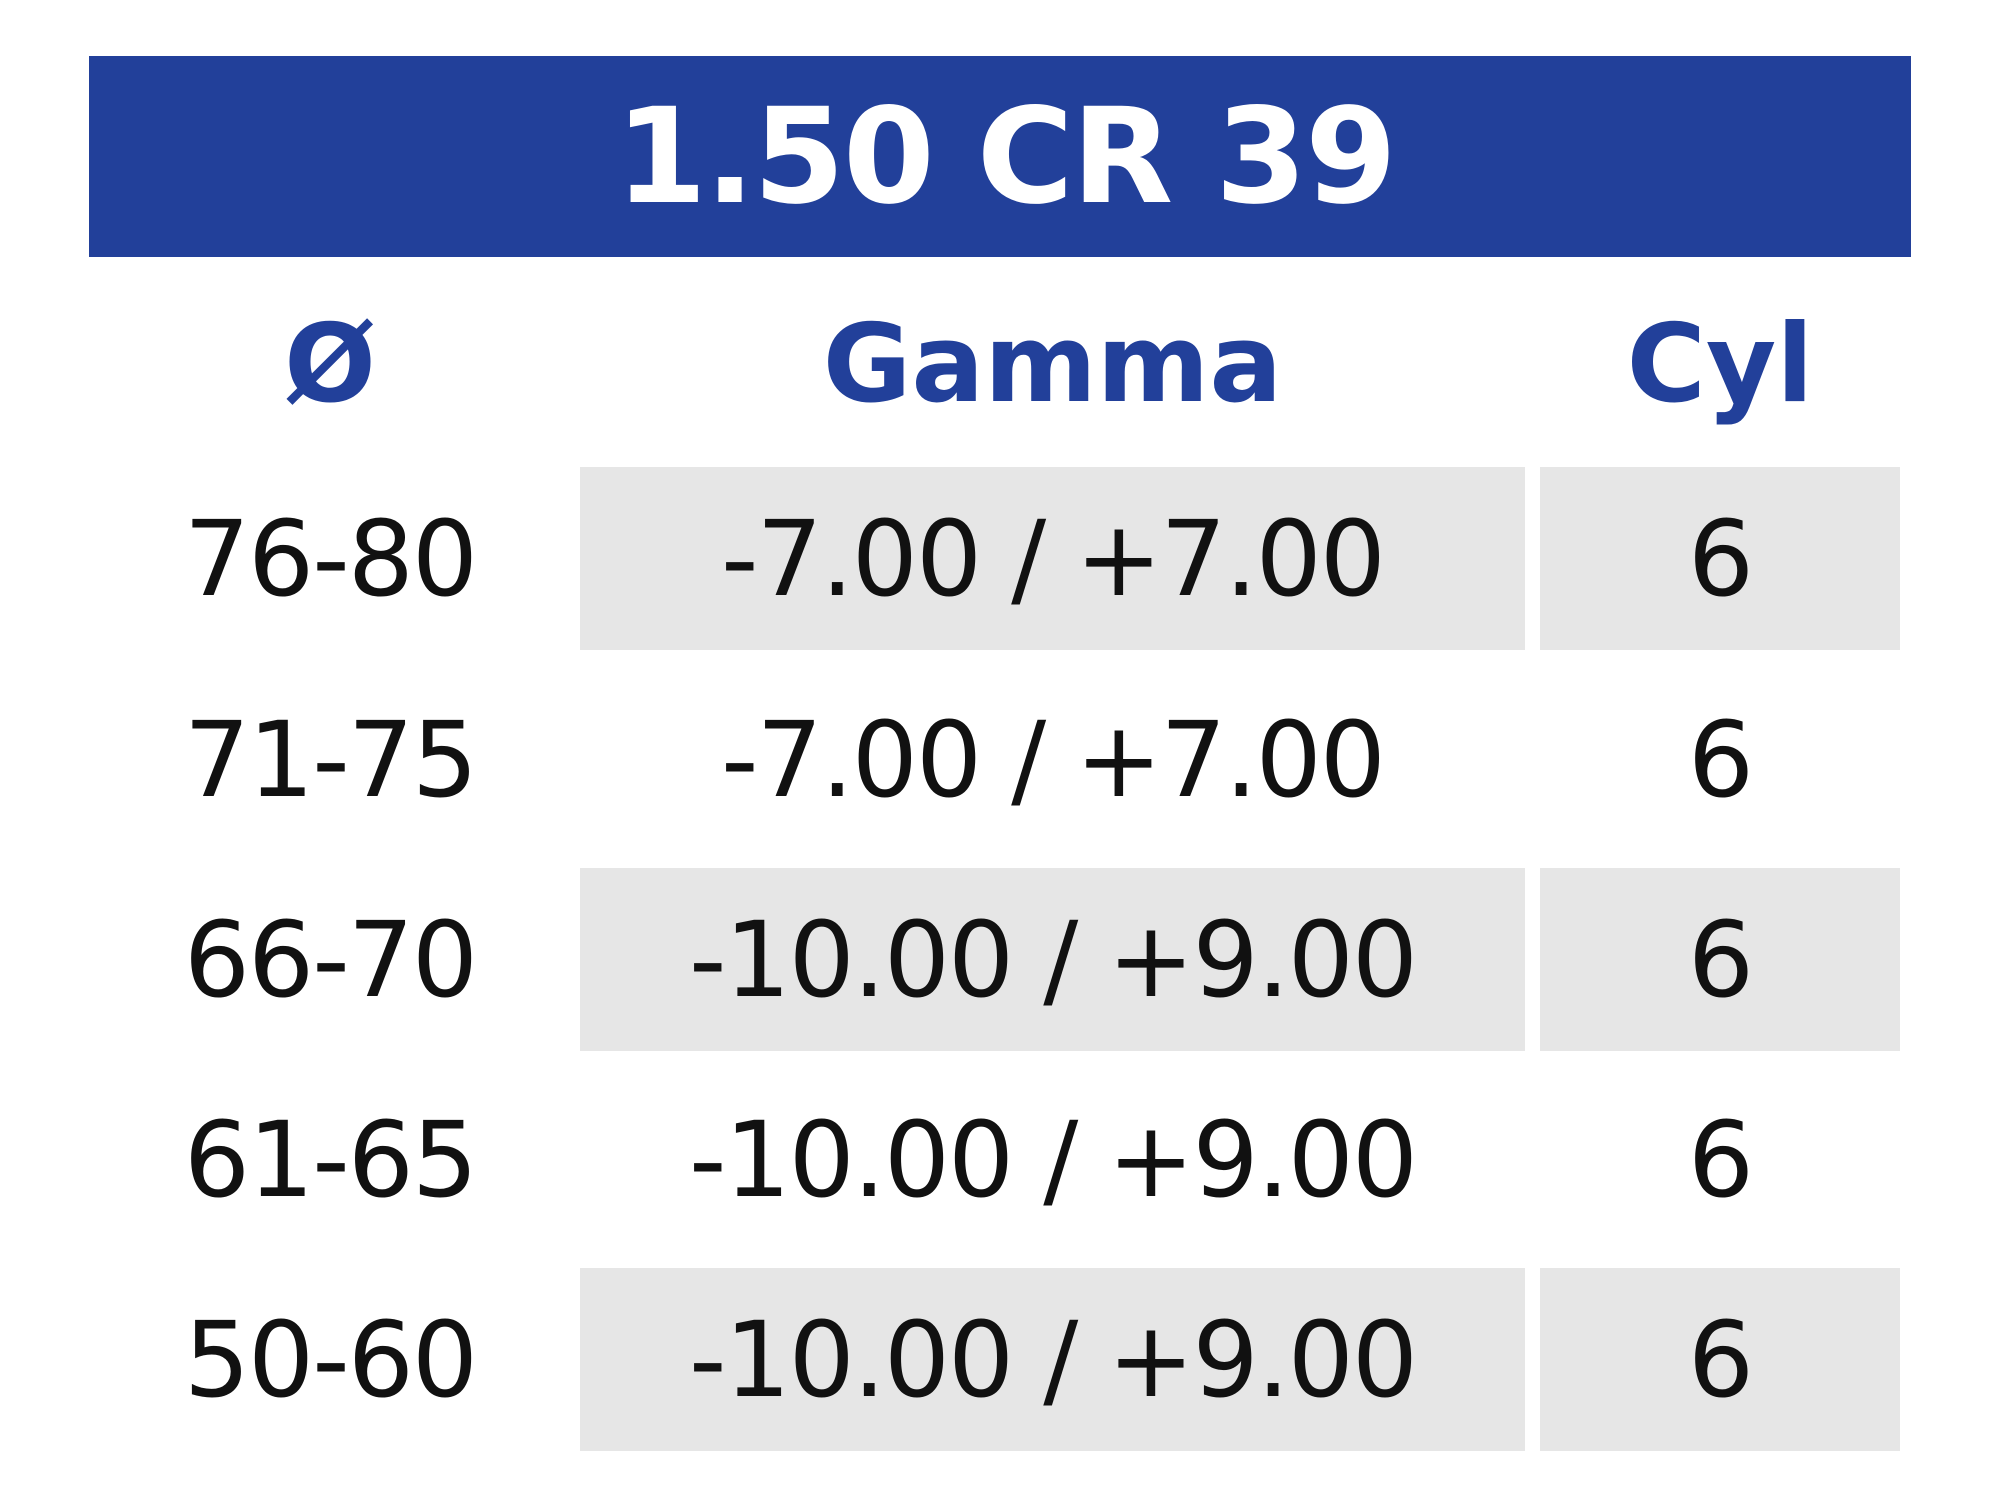 The height and width of the screenshot is (1500, 2000). I want to click on row-3-diameter: 66-70, so click(330, 959).